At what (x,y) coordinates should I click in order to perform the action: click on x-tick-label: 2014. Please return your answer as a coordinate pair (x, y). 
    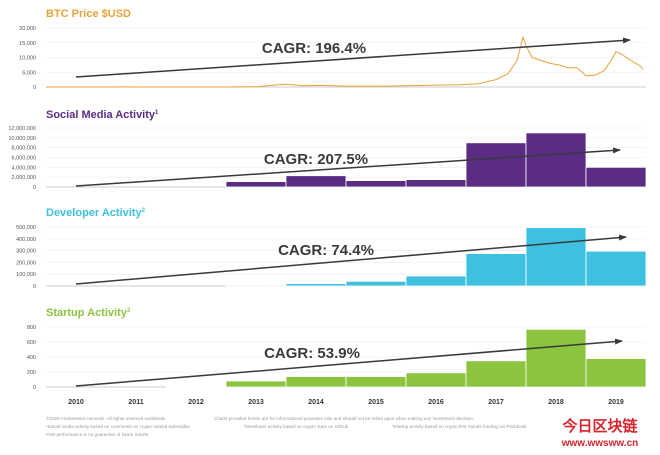
    Looking at the image, I should click on (316, 402).